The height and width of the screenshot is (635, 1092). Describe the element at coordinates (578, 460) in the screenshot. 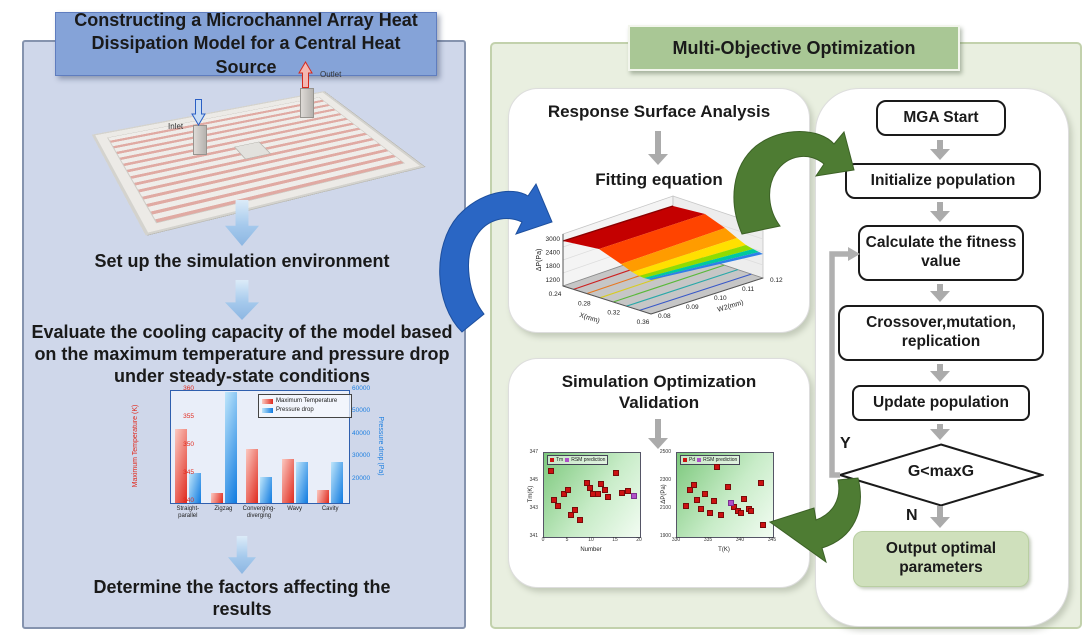

I see `scatter-legend: Tm RSM prediction` at that location.